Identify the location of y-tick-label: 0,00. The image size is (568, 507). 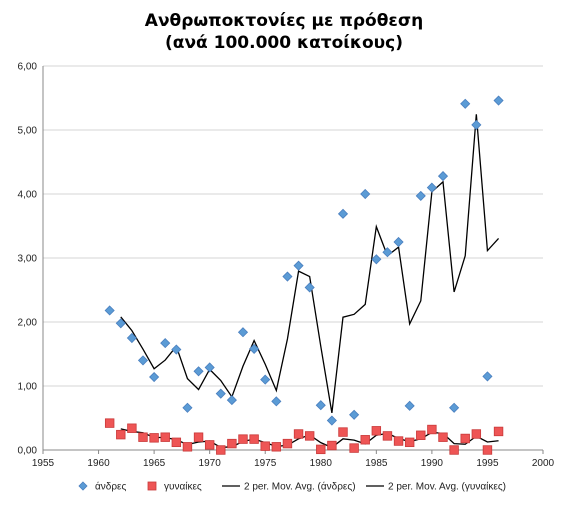
(28, 451).